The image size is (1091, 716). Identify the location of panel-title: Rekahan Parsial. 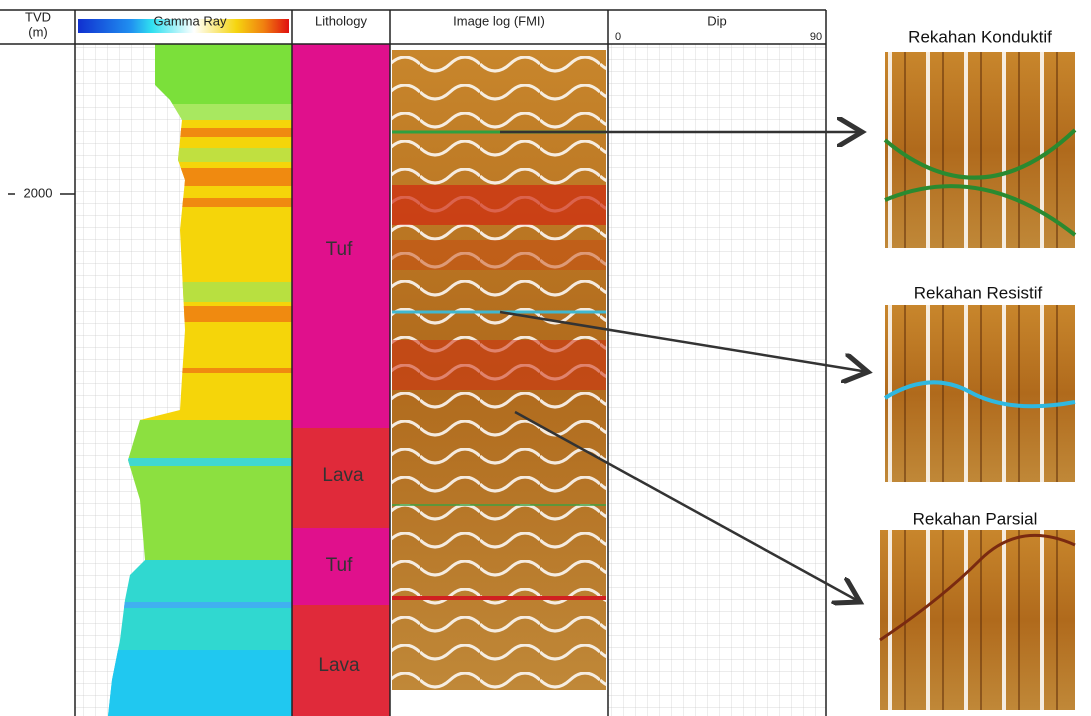
(975, 518).